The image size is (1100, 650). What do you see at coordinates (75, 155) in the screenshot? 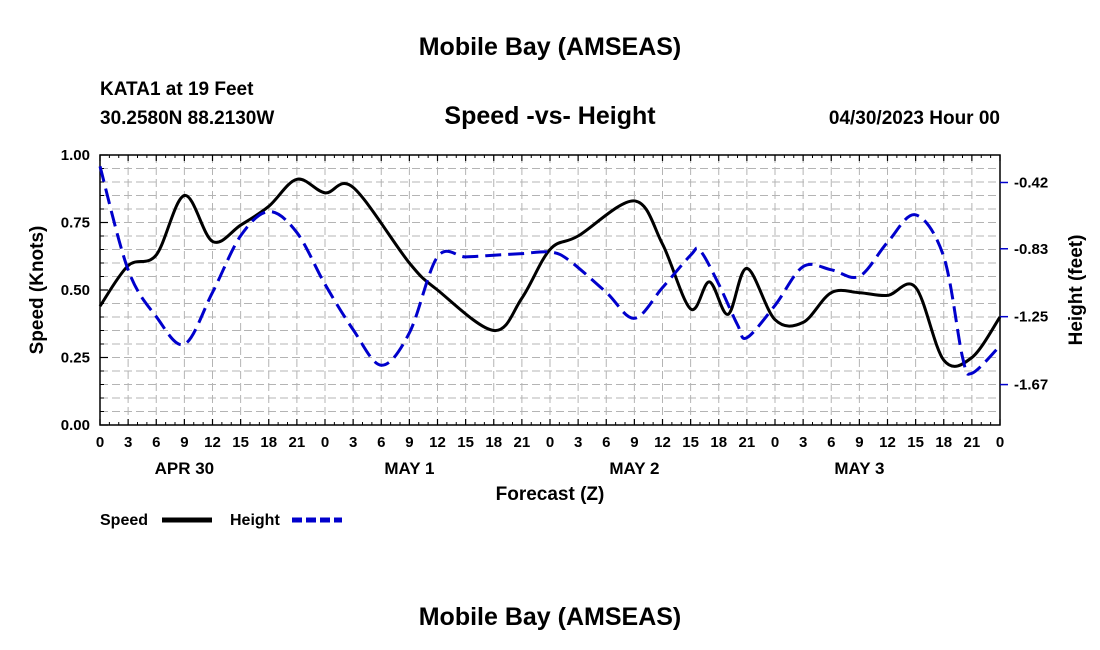
I see `y-tick-label: 1.00` at bounding box center [75, 155].